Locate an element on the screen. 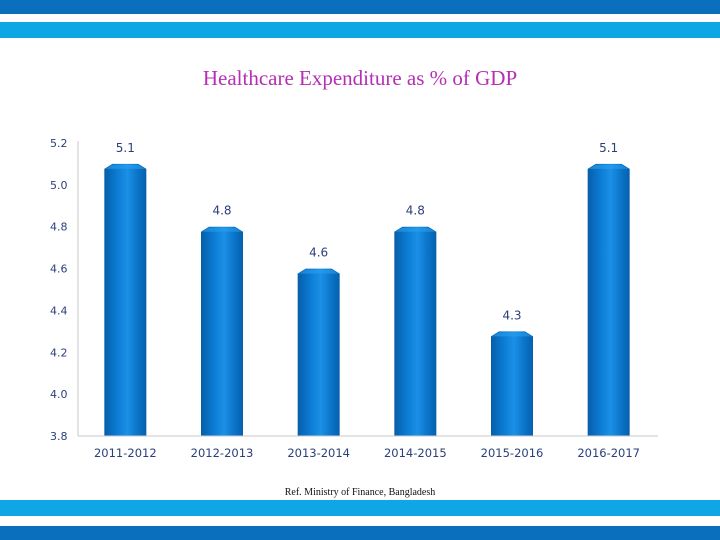  y-tick-label: 4.0 is located at coordinates (59, 394).